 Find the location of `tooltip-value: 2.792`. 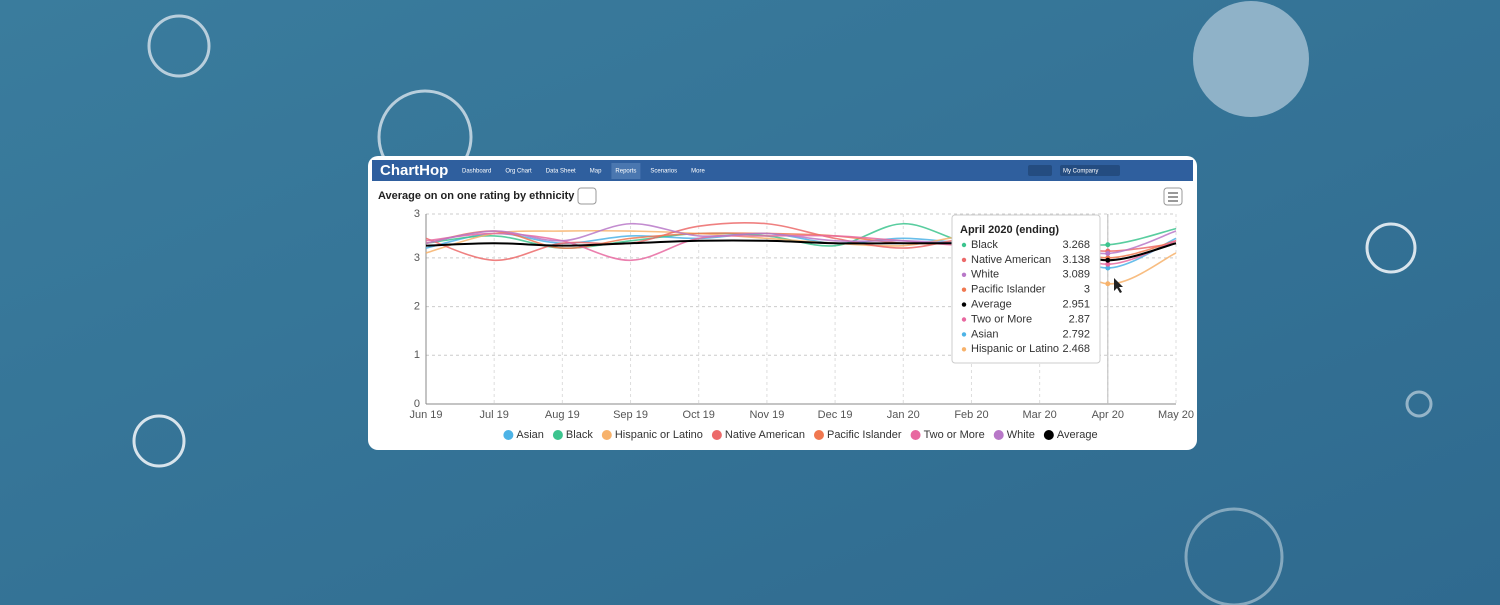

tooltip-value: 2.792 is located at coordinates (1076, 334).